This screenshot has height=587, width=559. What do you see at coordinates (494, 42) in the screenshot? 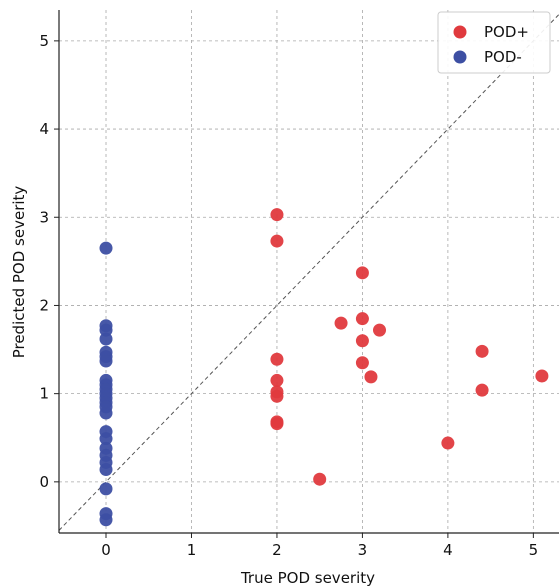
I see `legend: POD+ POD-` at bounding box center [494, 42].